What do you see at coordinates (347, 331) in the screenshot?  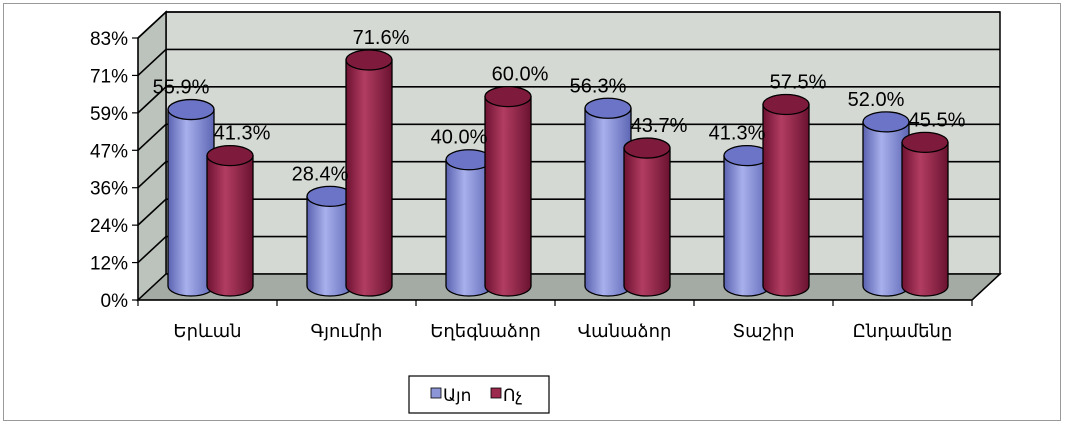 I see `x-tick-label: Գյումրի` at bounding box center [347, 331].